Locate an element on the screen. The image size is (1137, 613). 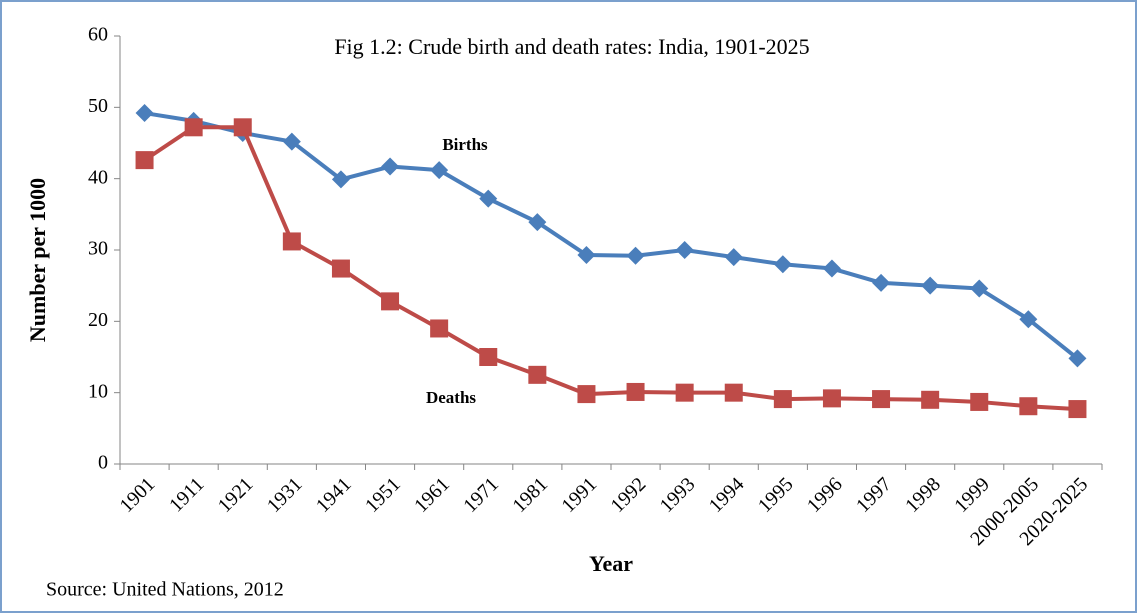
y-tick-label: 20 is located at coordinates (98, 320).